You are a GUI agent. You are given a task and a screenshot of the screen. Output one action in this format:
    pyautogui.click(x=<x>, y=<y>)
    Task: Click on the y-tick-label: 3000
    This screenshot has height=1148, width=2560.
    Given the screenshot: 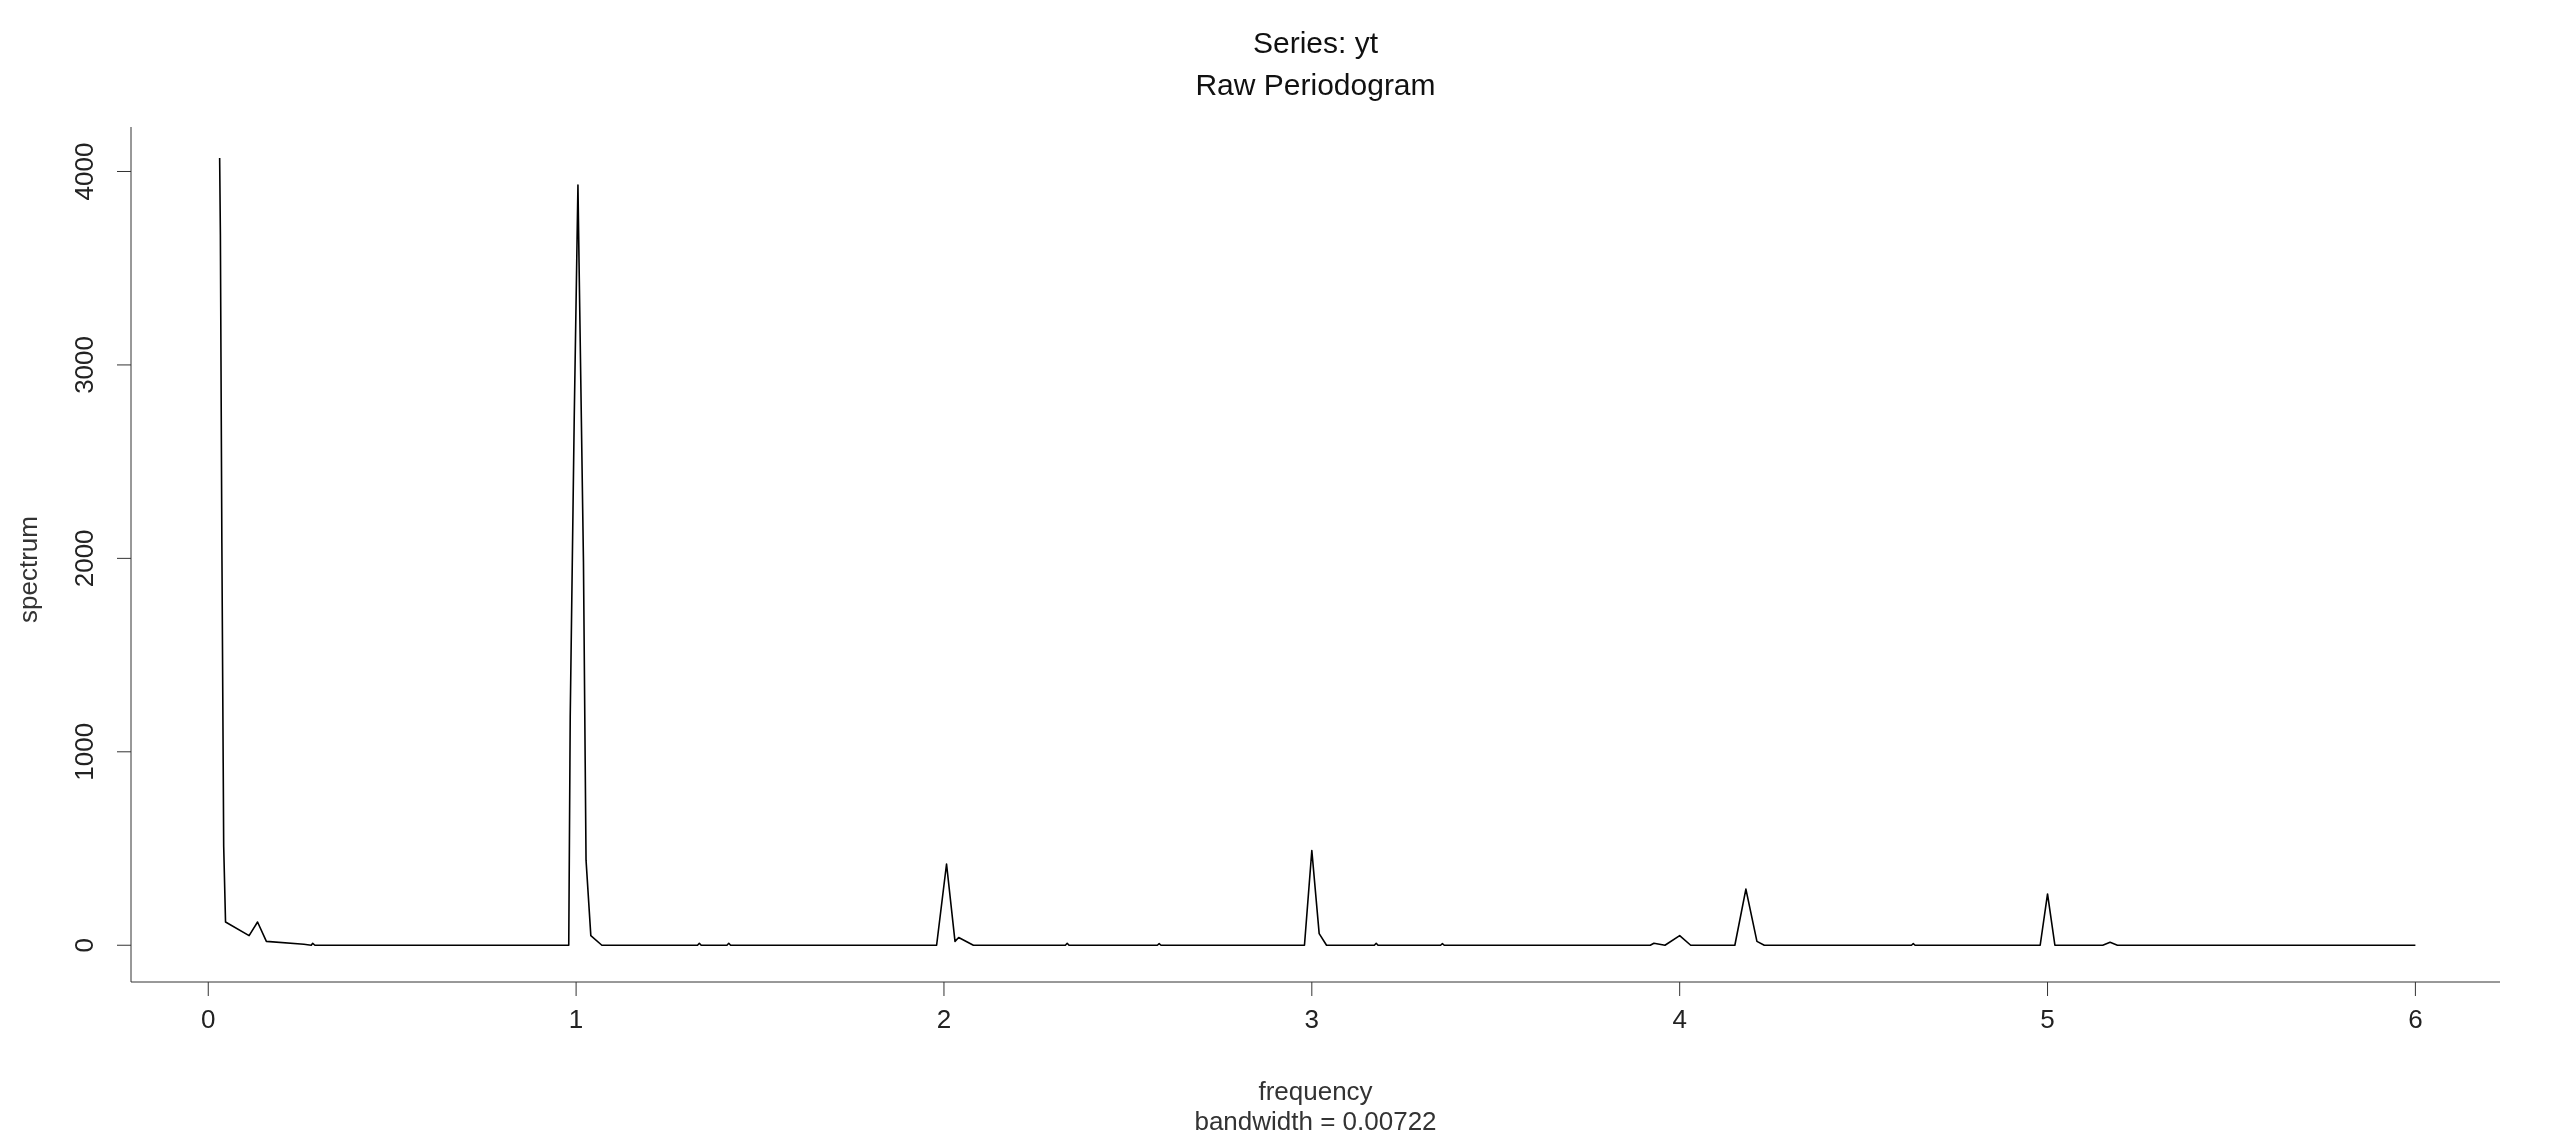 What is the action you would take?
    pyautogui.click(x=84, y=365)
    